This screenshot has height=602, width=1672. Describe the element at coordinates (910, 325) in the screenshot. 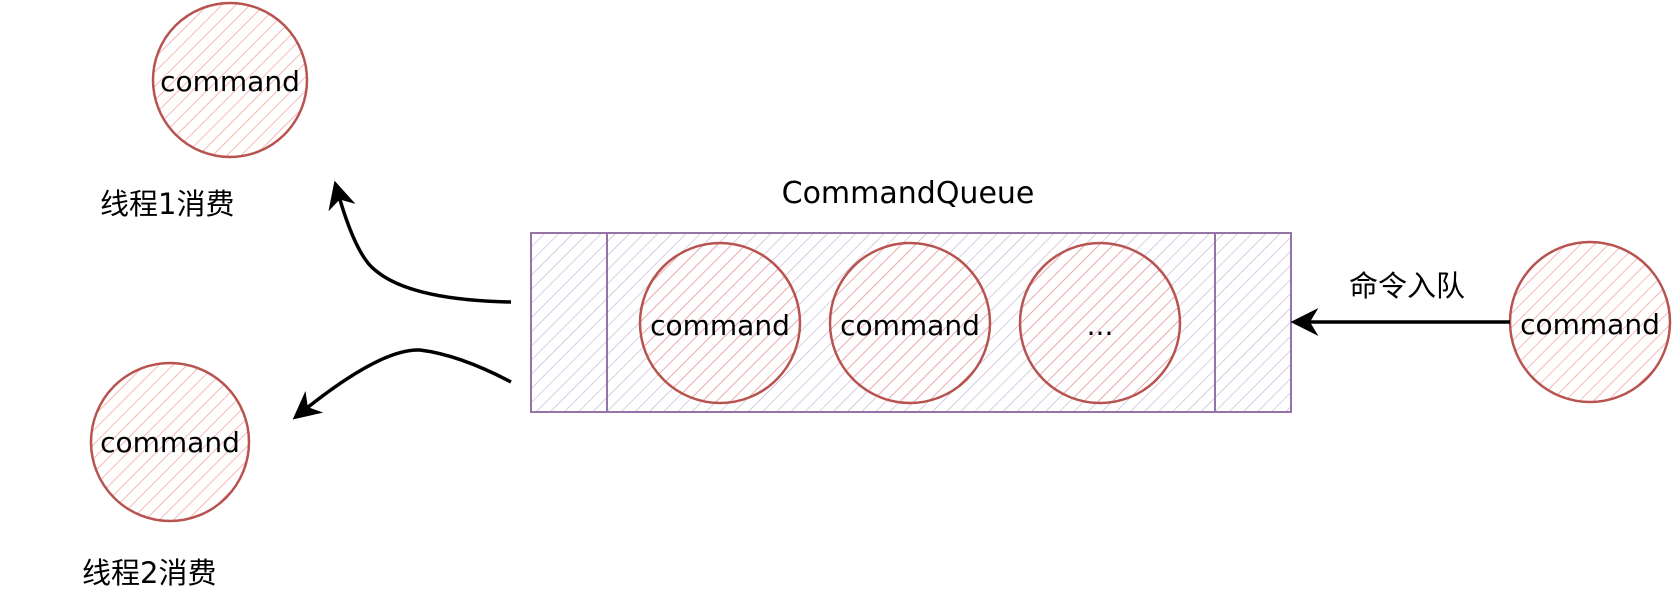

I see `queue-item-2-label: command` at that location.